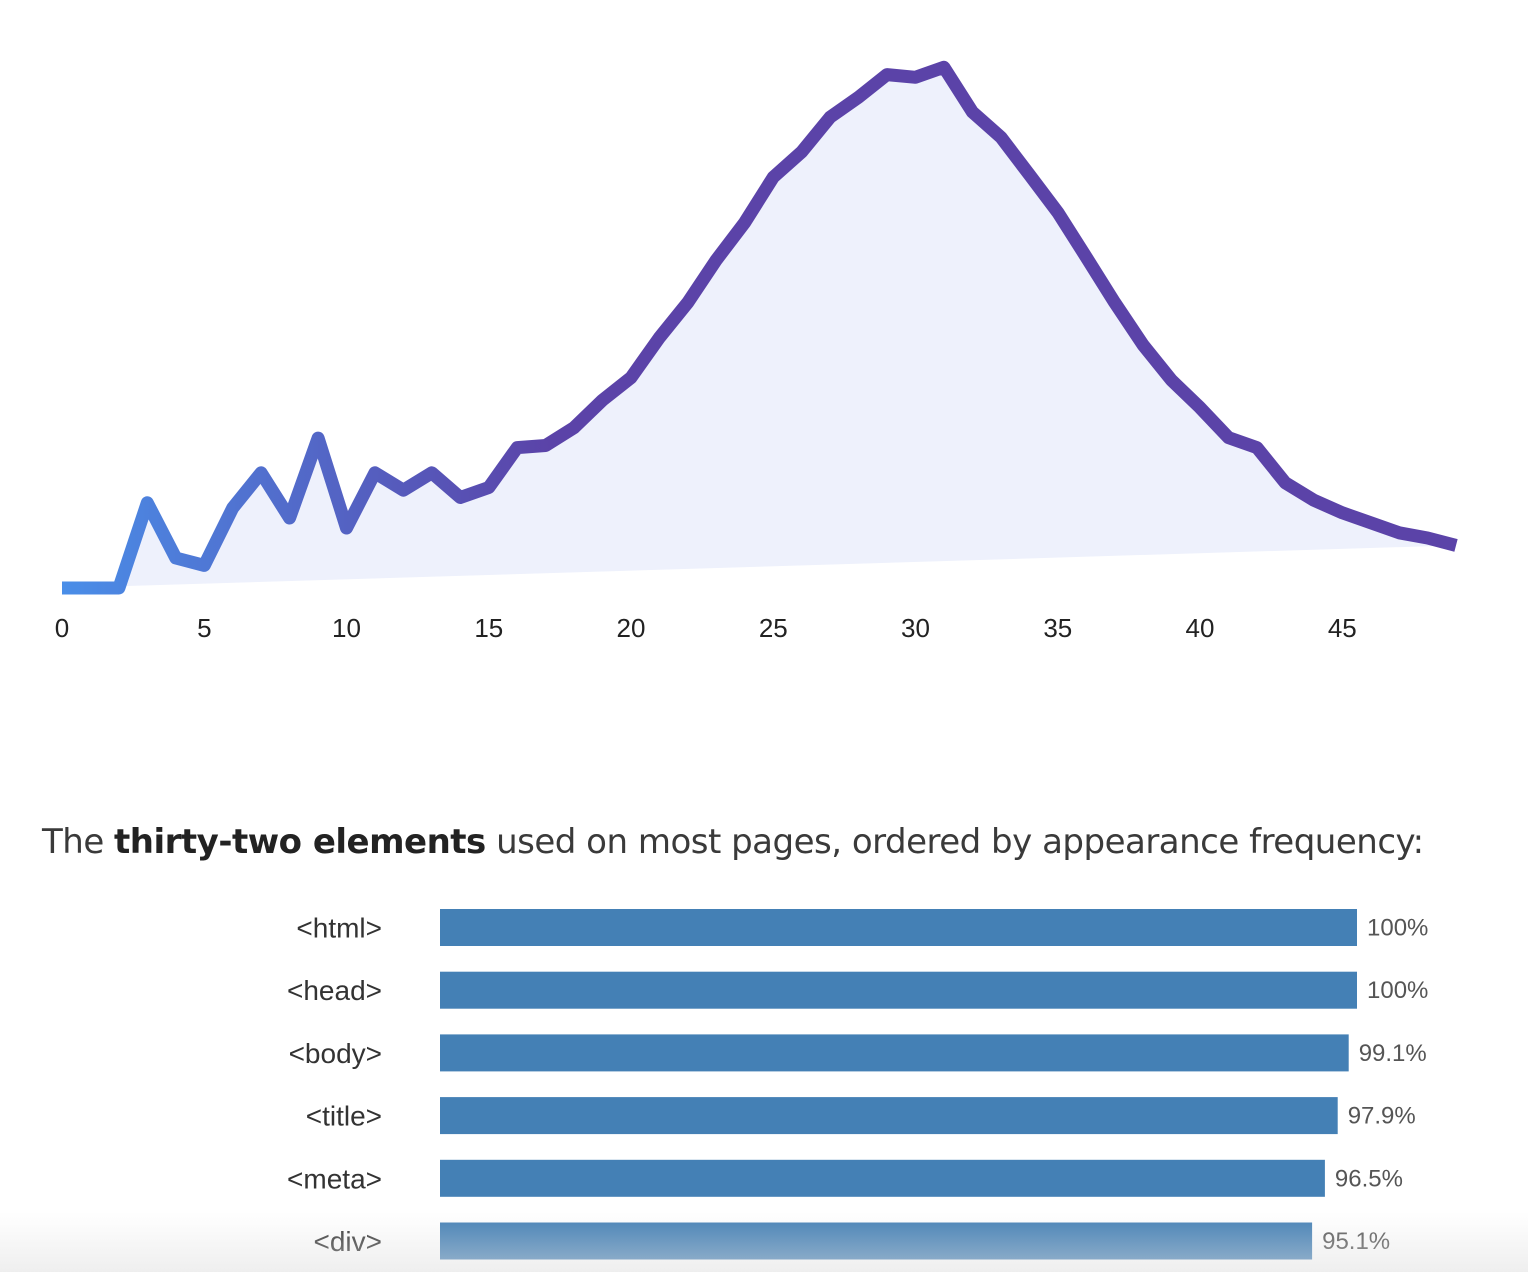 This screenshot has height=1272, width=1528. Describe the element at coordinates (348, 1241) in the screenshot. I see `bar-category-label: <div>` at that location.